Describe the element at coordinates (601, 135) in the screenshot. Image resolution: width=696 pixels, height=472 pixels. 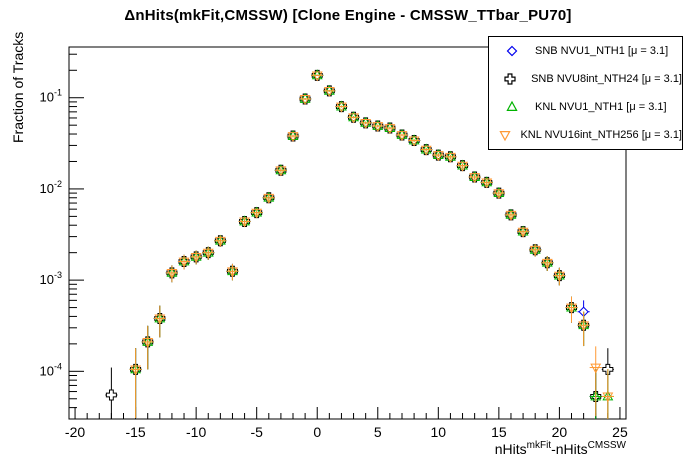
I see `legend-label: KNL NVU16int_NTH256 [μ = 3.1]` at that location.